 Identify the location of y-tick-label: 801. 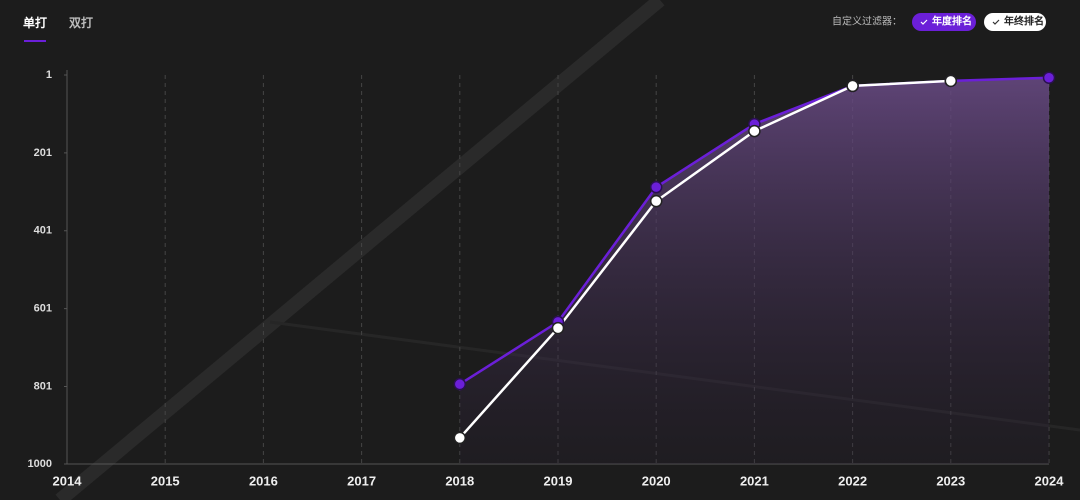
(43, 386).